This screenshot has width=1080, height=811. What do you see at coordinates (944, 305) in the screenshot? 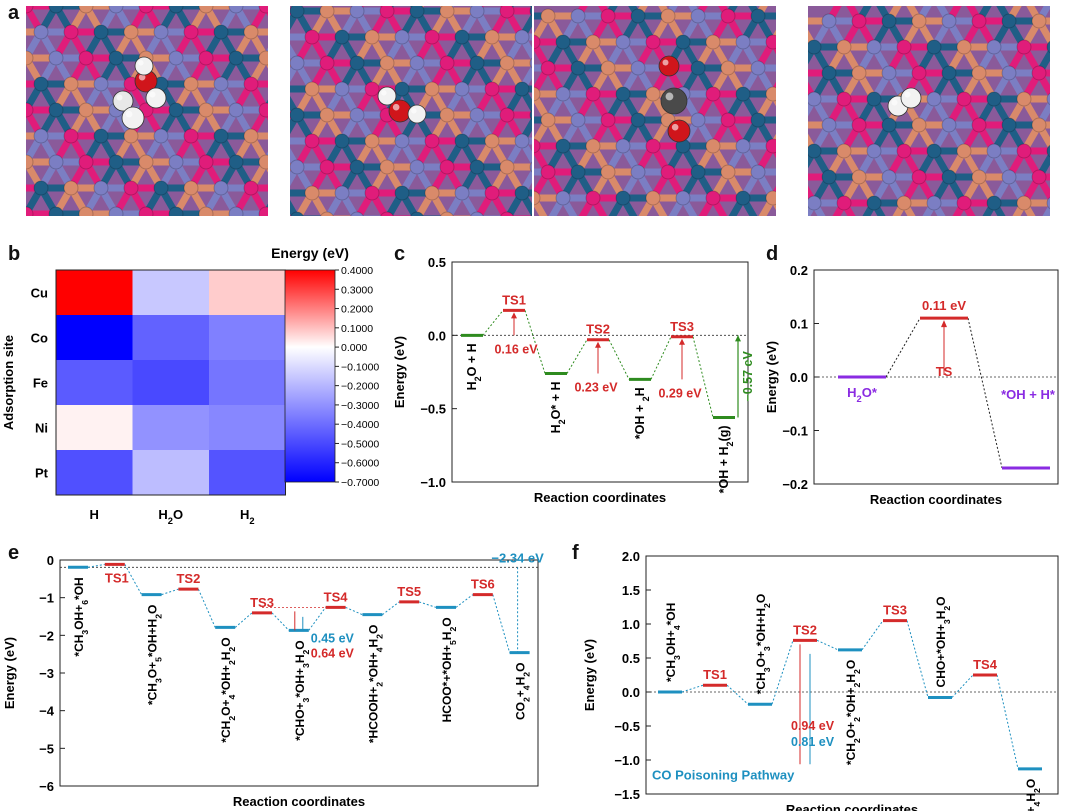
I see `barrier-label: 0.11 eV` at bounding box center [944, 305].